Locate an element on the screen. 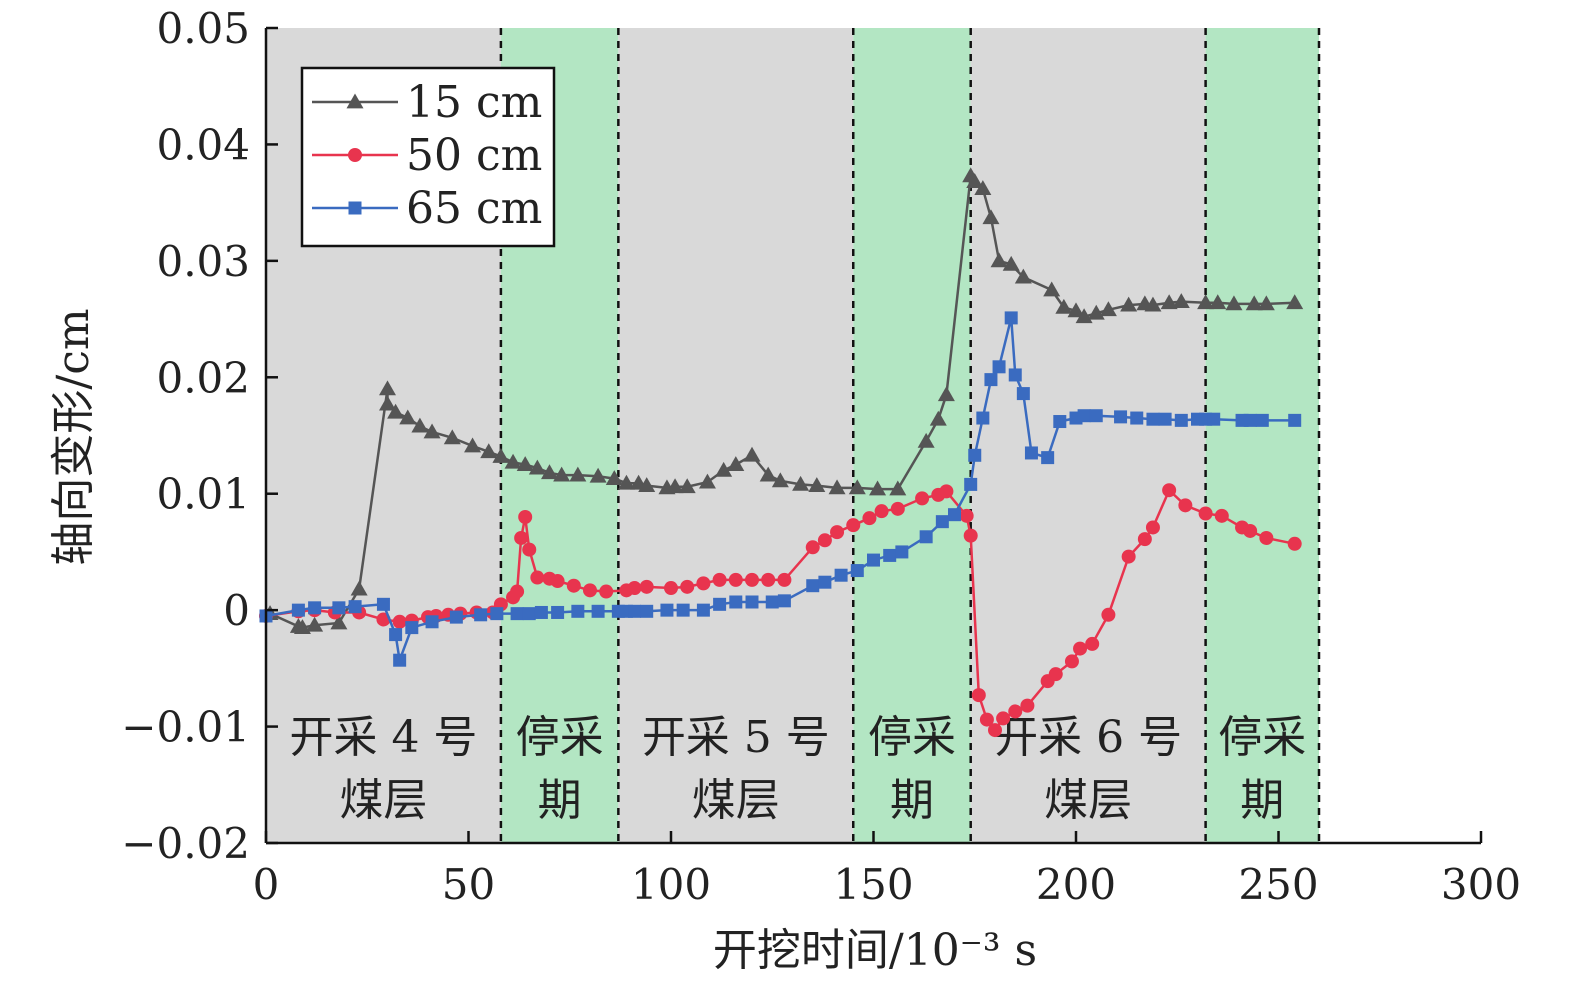 The height and width of the screenshot is (984, 1575). y-tick-label: −0.01 is located at coordinates (185, 727).